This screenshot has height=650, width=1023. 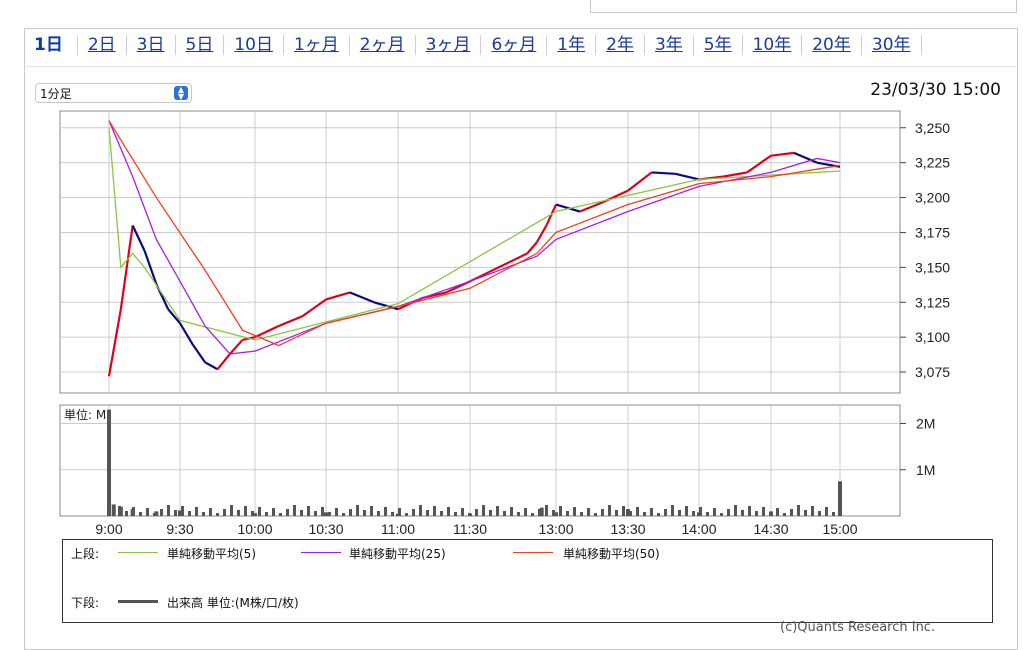 What do you see at coordinates (151, 45) in the screenshot?
I see `tab-3: 3日` at bounding box center [151, 45].